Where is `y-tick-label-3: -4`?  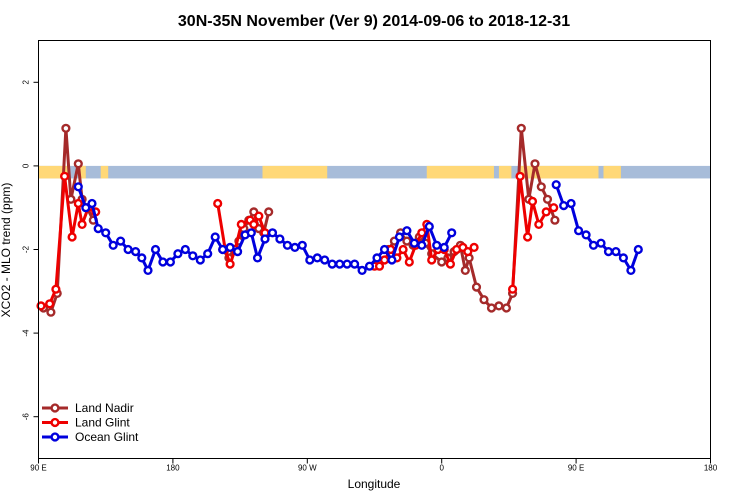
y-tick-label-3: -4 is located at coordinates (26, 333).